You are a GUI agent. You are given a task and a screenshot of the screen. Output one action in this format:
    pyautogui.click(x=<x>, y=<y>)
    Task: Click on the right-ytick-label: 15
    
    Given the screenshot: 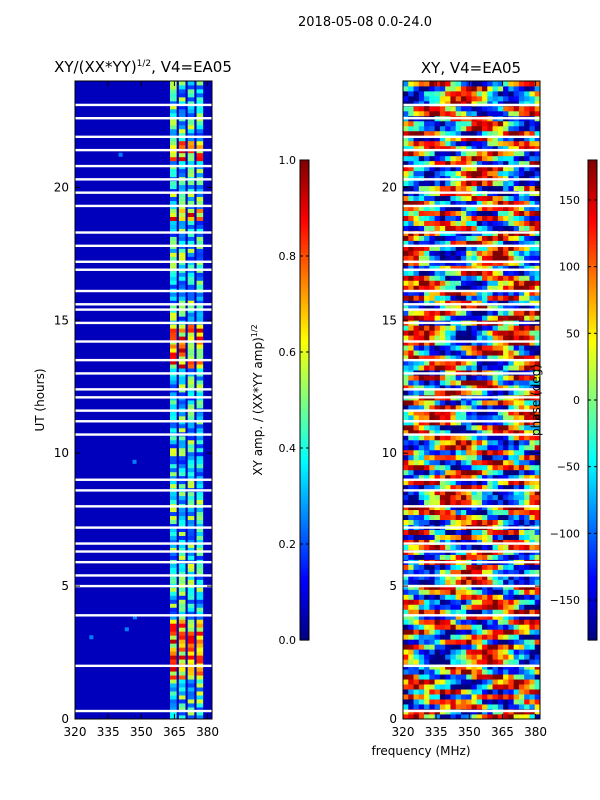 What is the action you would take?
    pyautogui.click(x=389, y=320)
    